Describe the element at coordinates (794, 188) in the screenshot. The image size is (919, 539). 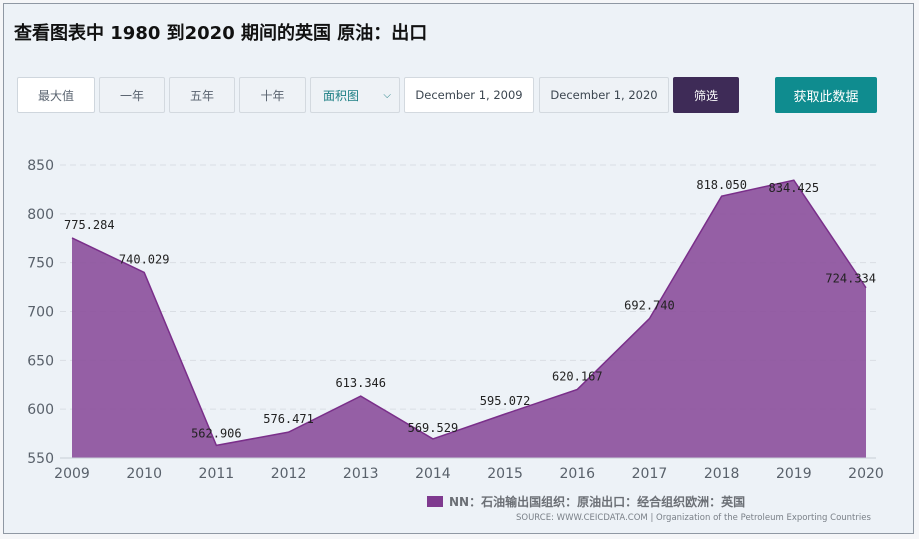
I see `data-label: 834.425` at that location.